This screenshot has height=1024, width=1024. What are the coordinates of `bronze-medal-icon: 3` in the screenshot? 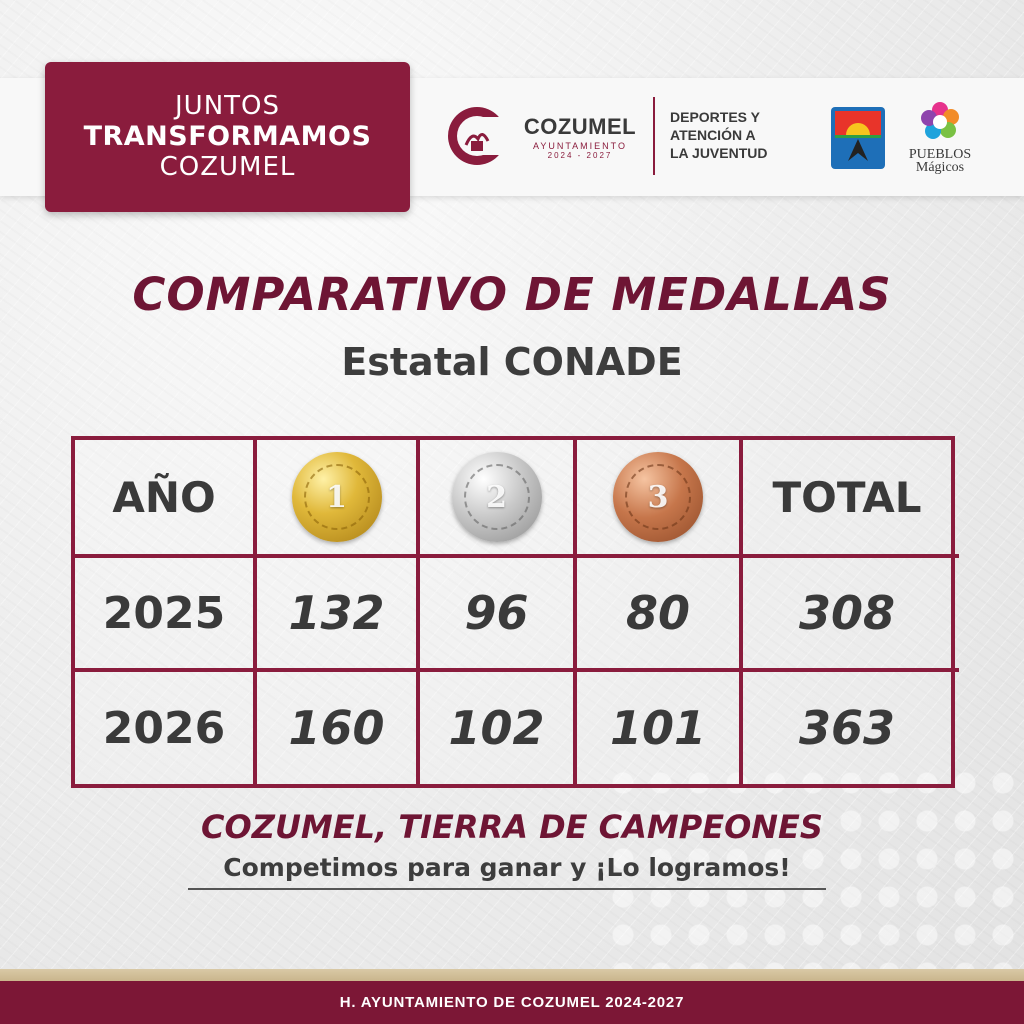 It's located at (658, 497).